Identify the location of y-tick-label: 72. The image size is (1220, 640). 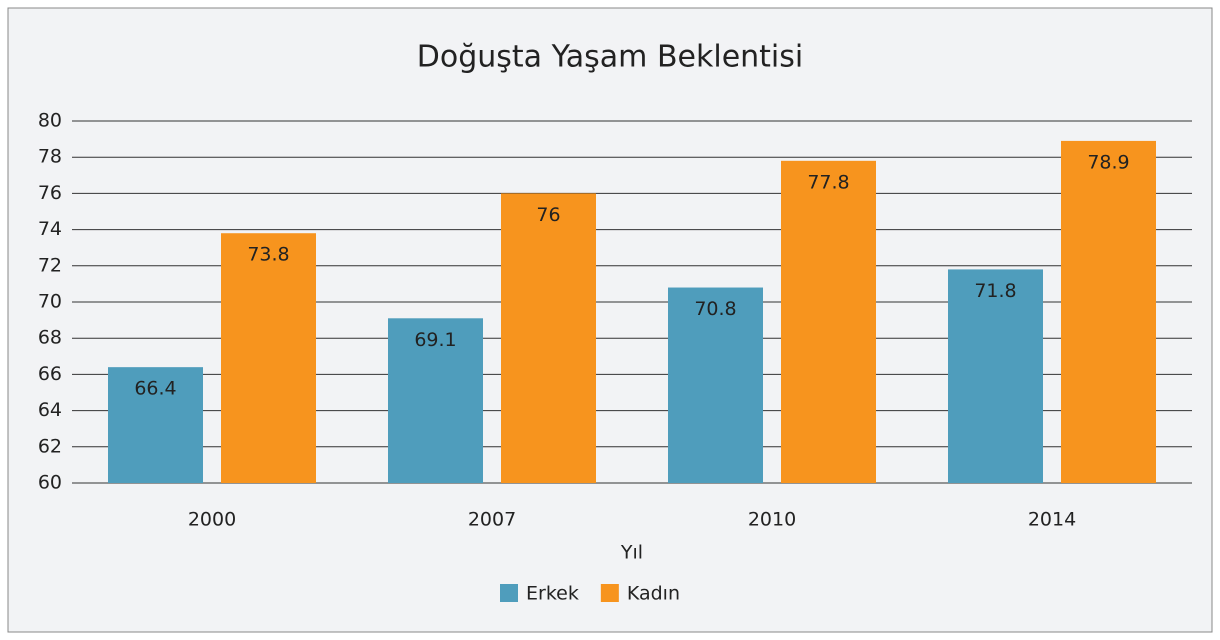
(50, 265).